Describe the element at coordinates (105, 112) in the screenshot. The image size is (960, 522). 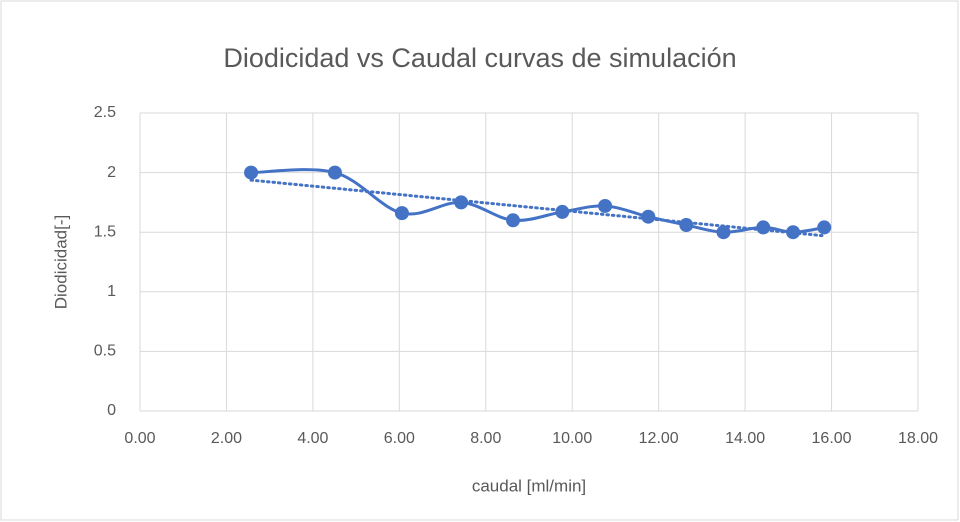
I see `y-tick-label: 2.5` at that location.